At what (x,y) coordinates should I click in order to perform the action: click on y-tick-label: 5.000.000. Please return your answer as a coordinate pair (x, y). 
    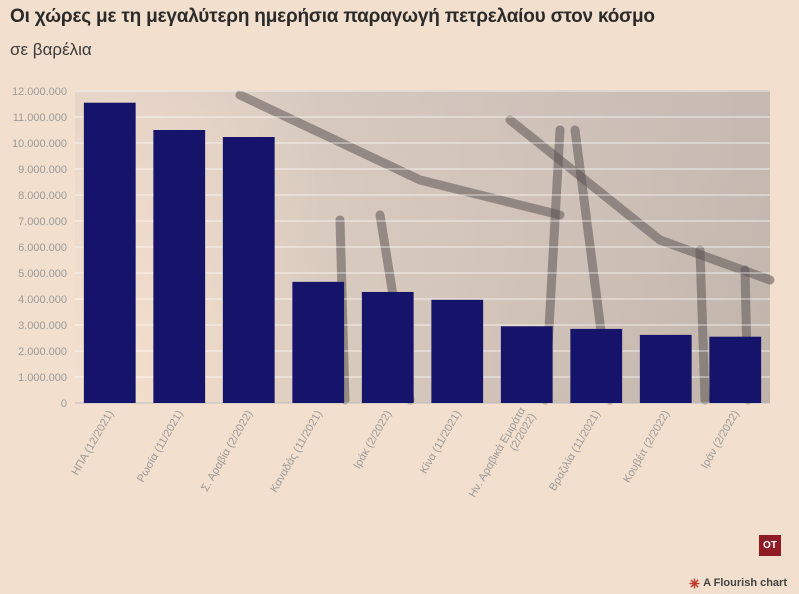
    Looking at the image, I should click on (42, 274).